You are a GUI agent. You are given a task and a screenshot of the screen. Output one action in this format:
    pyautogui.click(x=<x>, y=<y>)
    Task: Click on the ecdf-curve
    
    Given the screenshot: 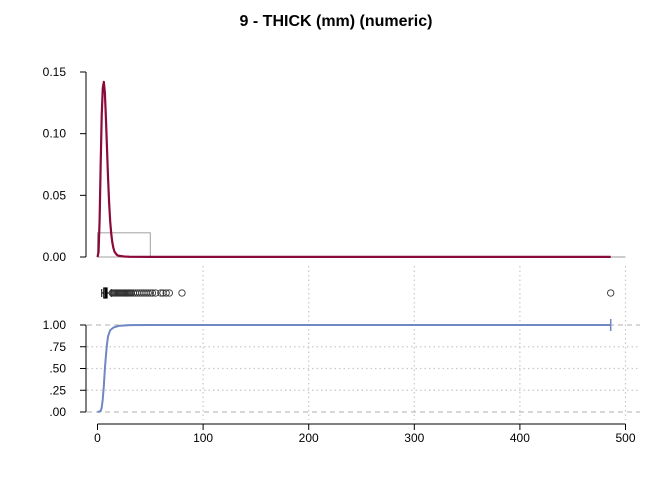 What is the action you would take?
    pyautogui.click(x=354, y=368)
    